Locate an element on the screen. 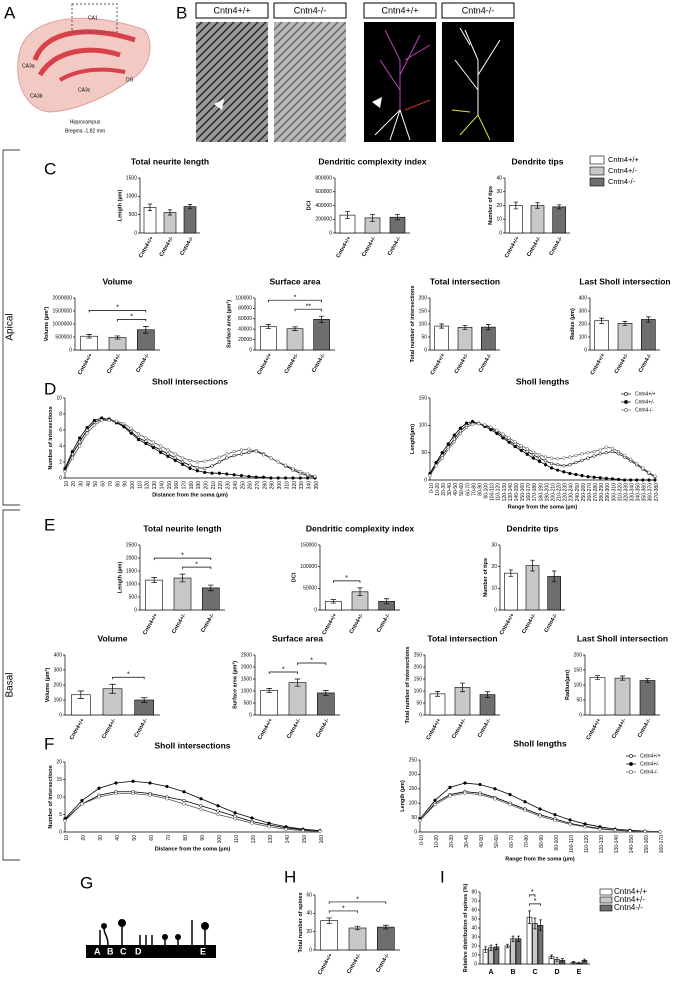 The image size is (679, 991). chart-title: Sholl lengths is located at coordinates (543, 381).